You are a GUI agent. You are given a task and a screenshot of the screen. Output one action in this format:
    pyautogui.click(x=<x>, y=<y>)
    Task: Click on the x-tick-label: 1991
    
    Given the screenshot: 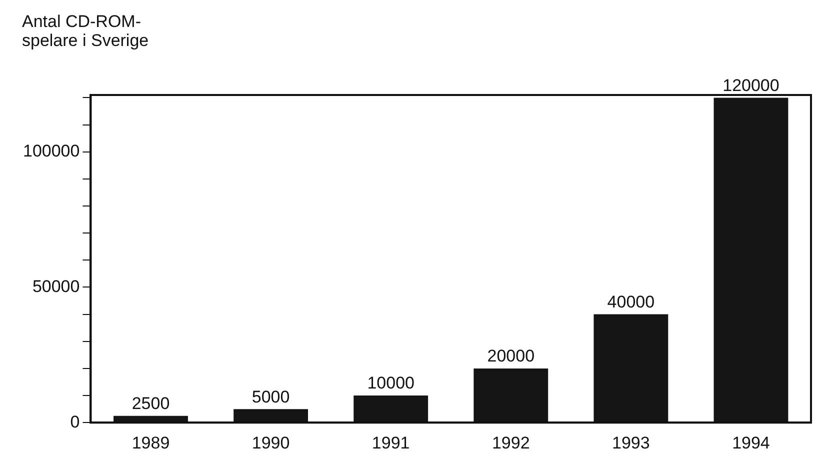 What is the action you would take?
    pyautogui.click(x=391, y=442)
    